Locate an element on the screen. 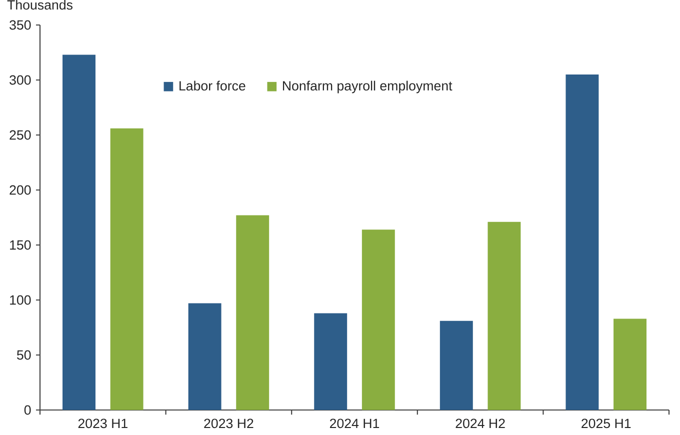  y-tick-label: 300 is located at coordinates (20, 80).